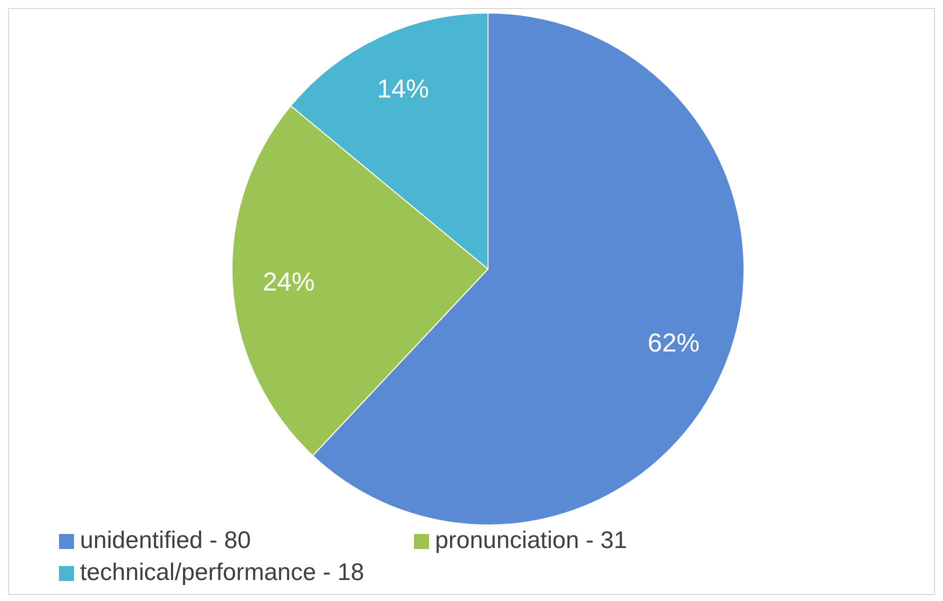  What do you see at coordinates (531, 541) in the screenshot?
I see `legend-label: pronunciation - 31` at bounding box center [531, 541].